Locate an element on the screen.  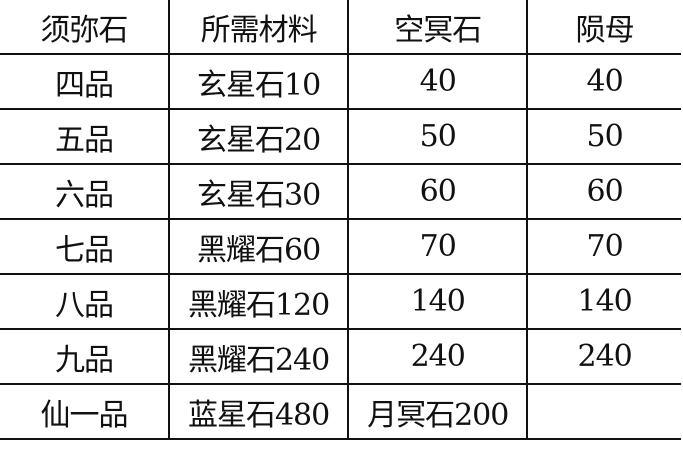
table-cell: 黑耀石120 is located at coordinates (259, 301).